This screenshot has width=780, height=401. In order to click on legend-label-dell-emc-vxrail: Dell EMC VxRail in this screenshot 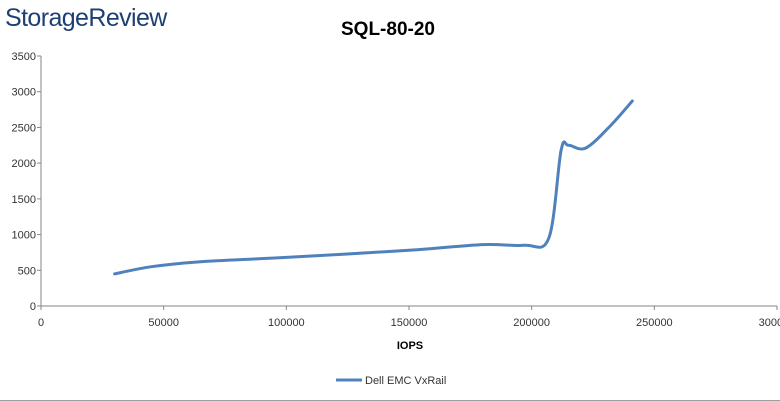, I will do `click(405, 381)`.